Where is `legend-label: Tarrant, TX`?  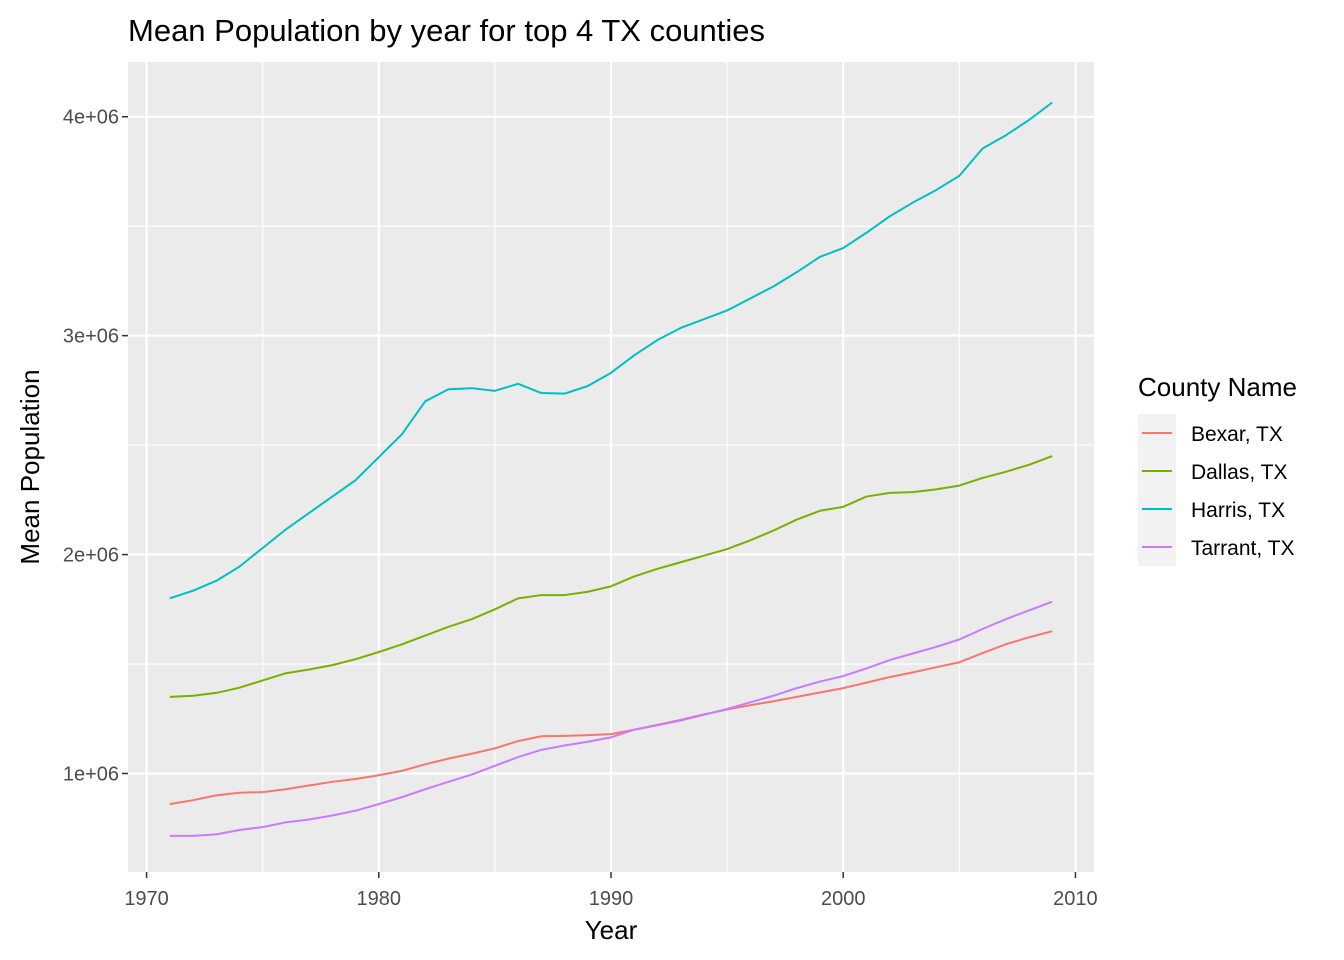 legend-label: Tarrant, TX is located at coordinates (1242, 548).